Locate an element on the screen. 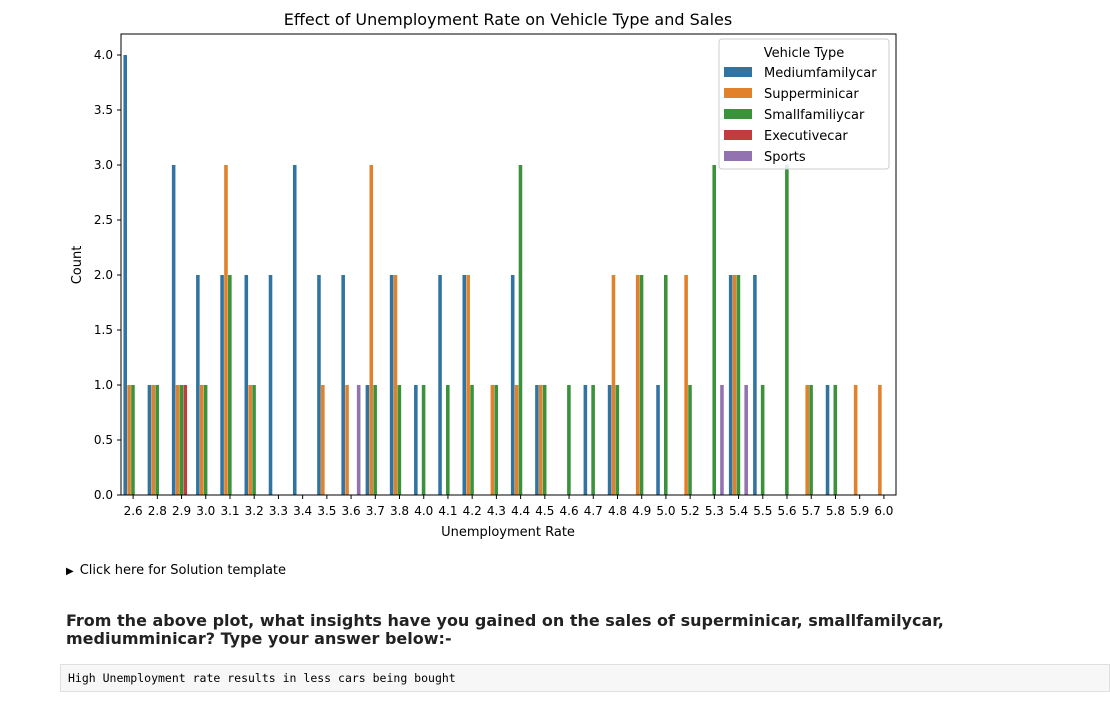  bar-supperminicar-4.8 is located at coordinates (613, 385).